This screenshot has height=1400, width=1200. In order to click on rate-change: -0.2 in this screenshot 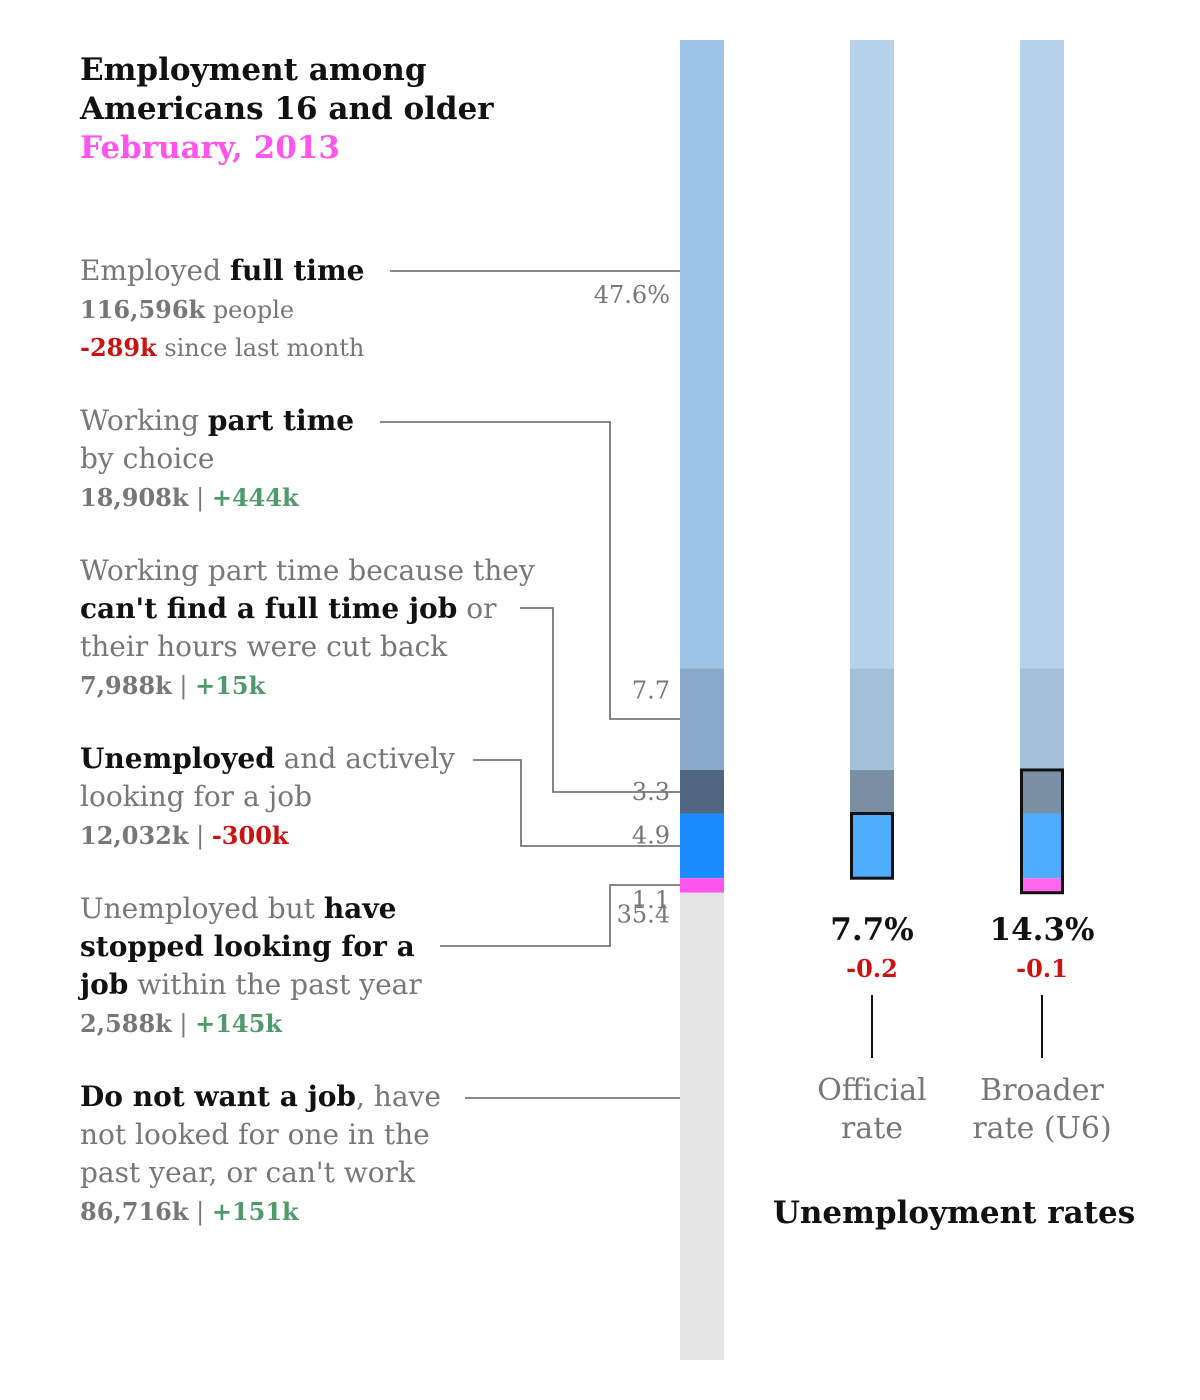, I will do `click(872, 968)`.